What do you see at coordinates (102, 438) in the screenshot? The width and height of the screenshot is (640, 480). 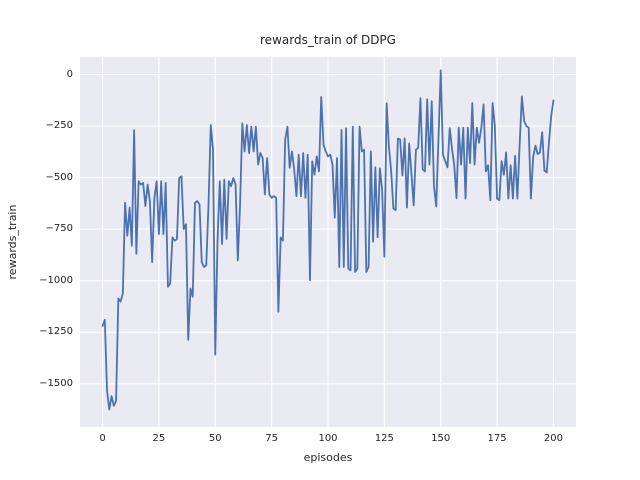 I see `x-tick-label: 0` at bounding box center [102, 438].